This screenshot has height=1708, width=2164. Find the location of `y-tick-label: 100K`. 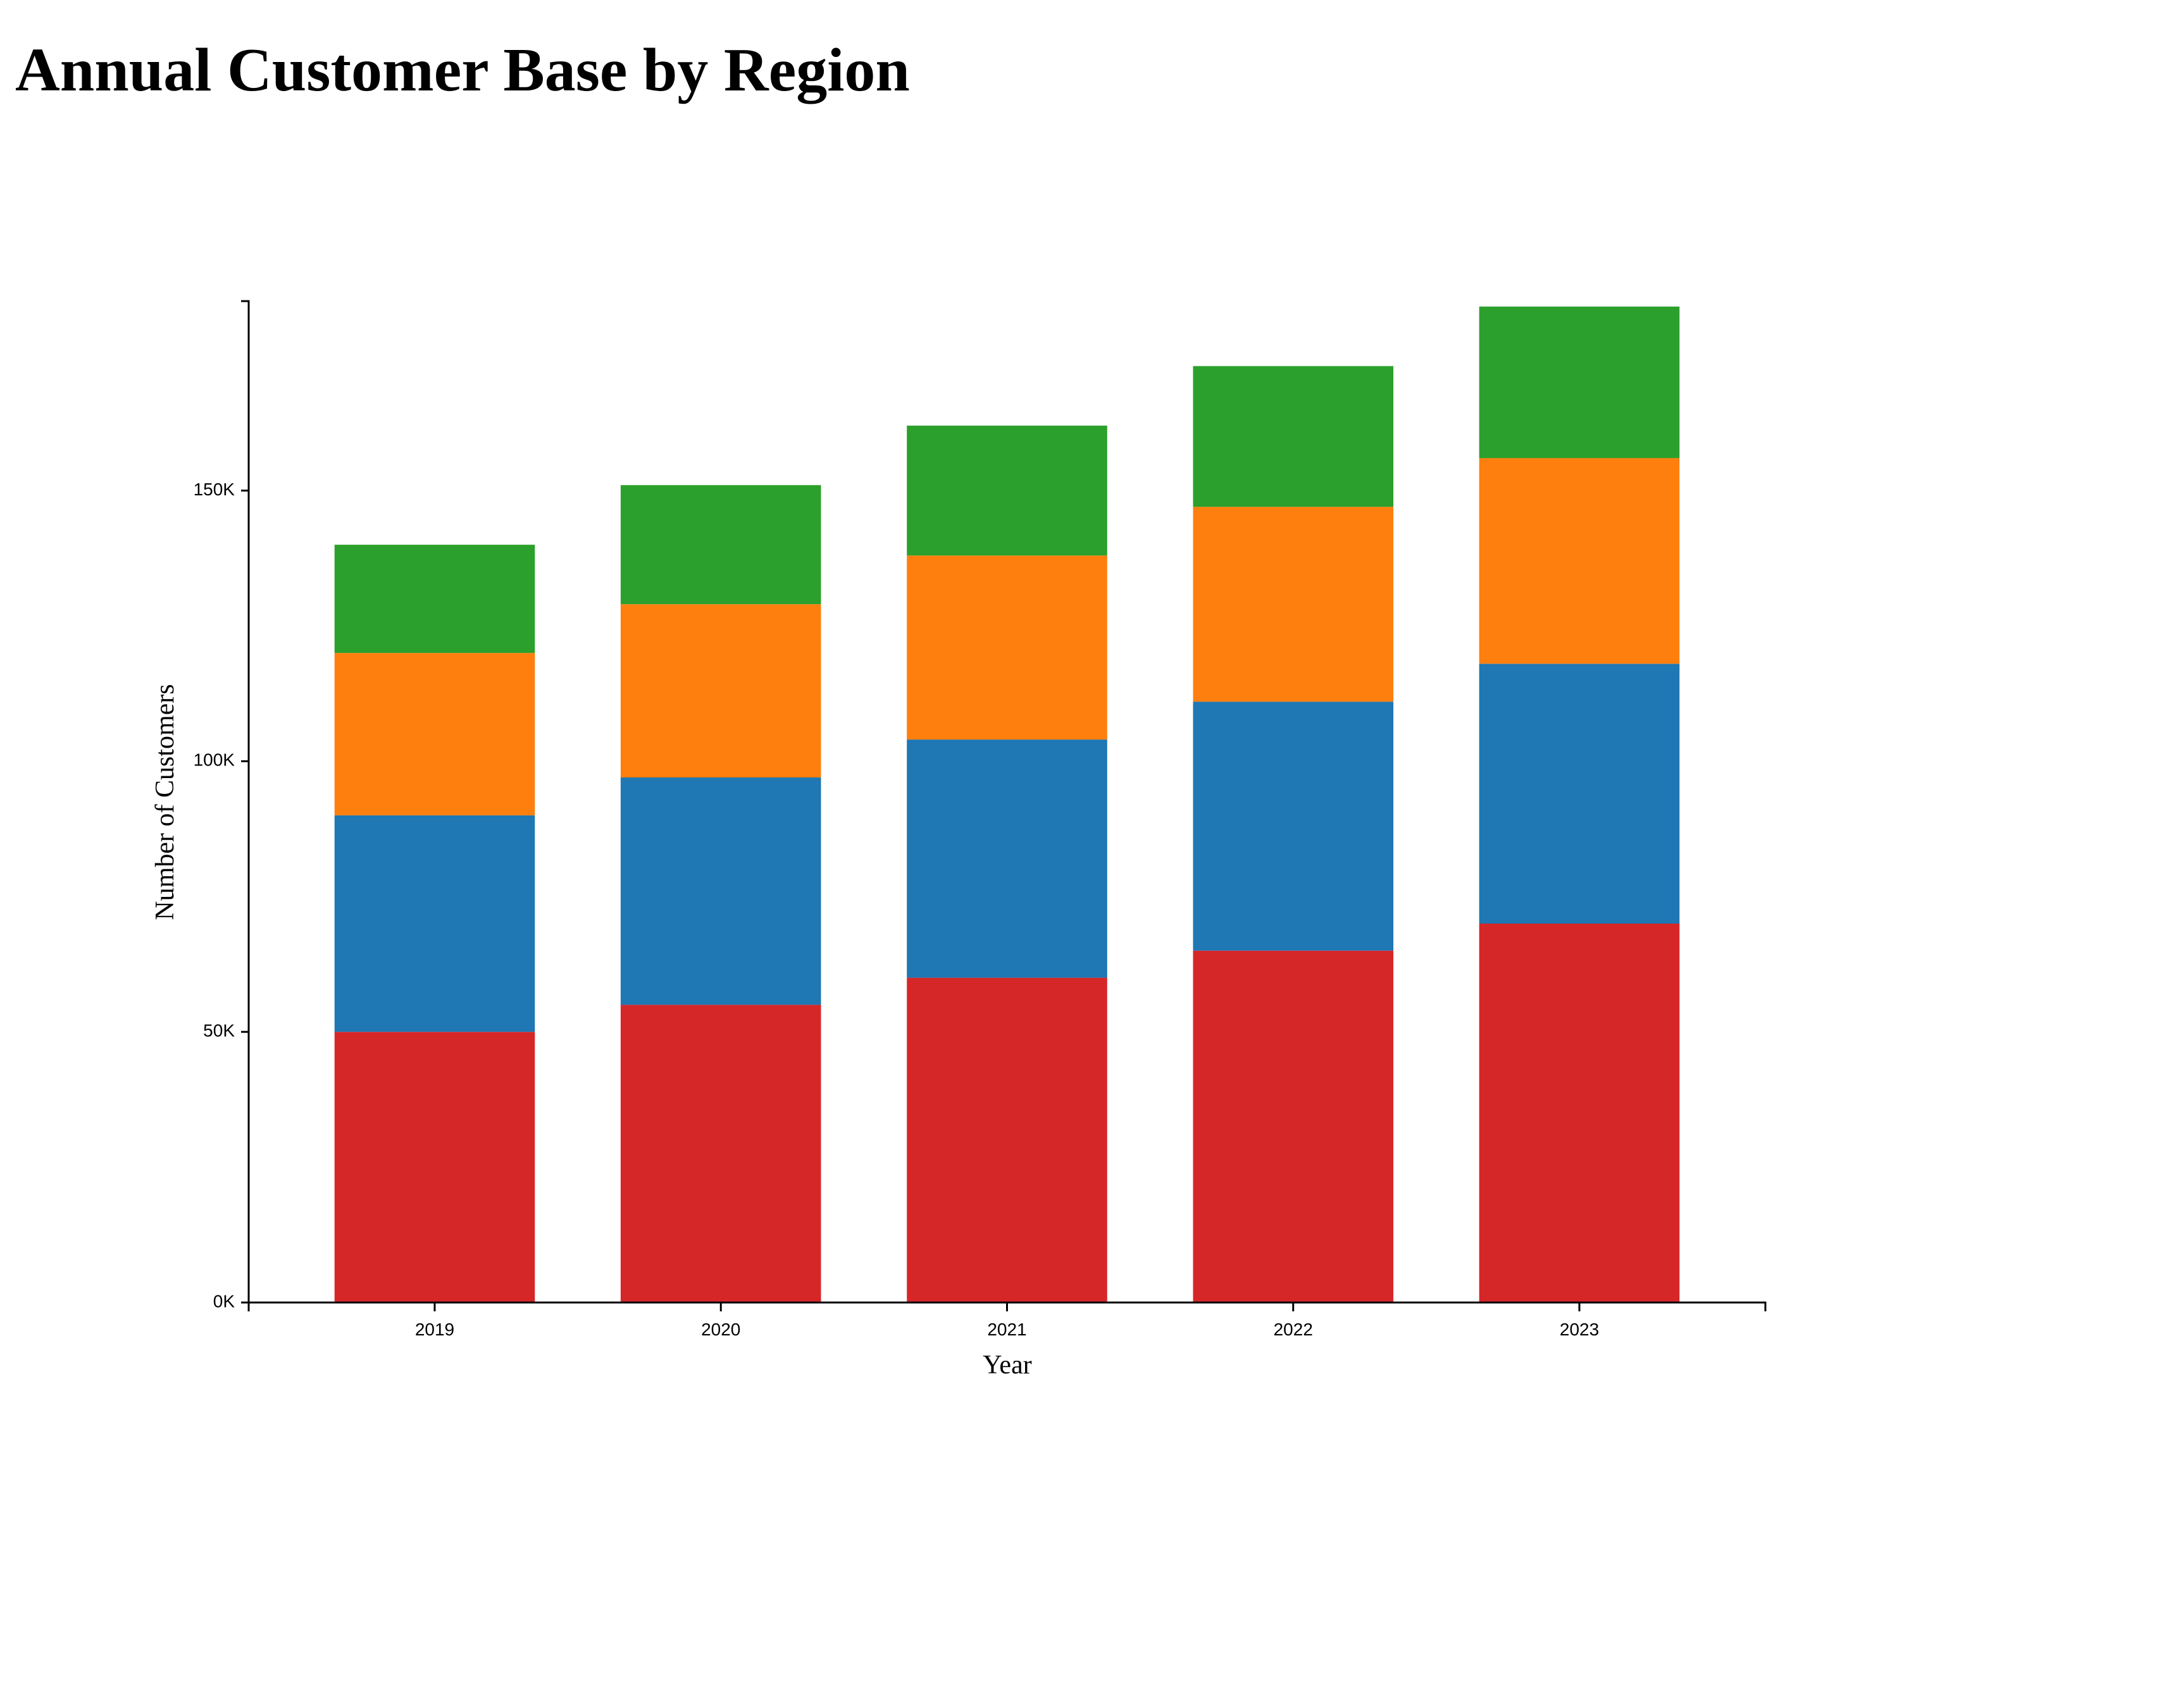

y-tick-label: 100K is located at coordinates (214, 760).